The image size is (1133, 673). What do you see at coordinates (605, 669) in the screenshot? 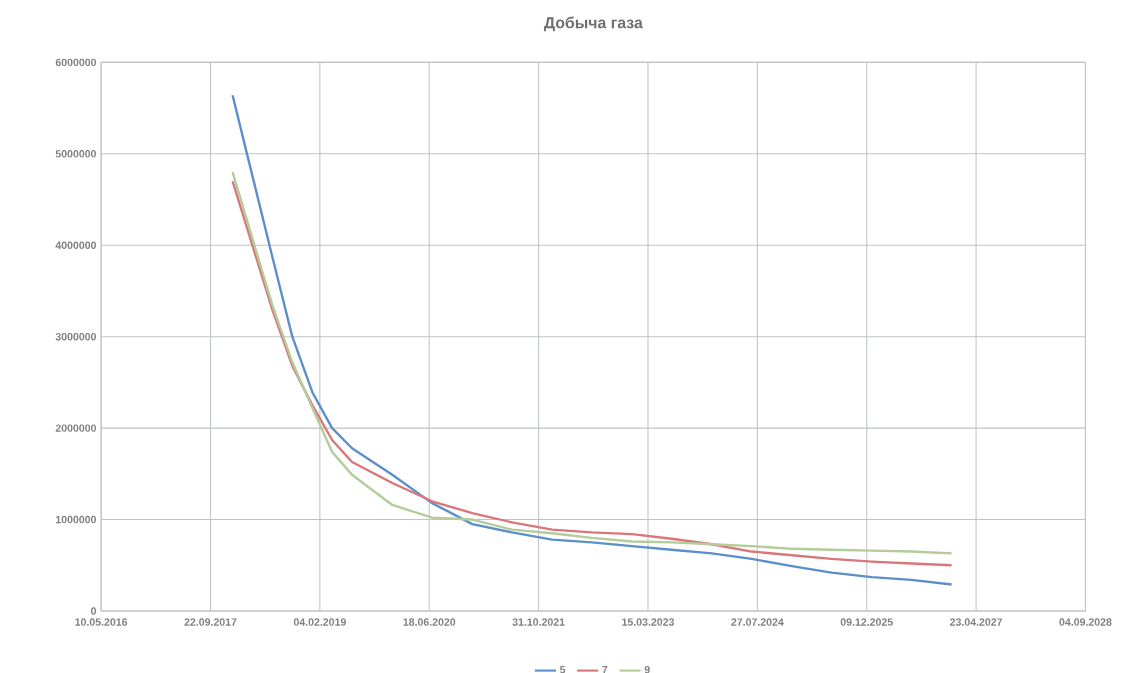
I see `legend-label: 7` at bounding box center [605, 669].